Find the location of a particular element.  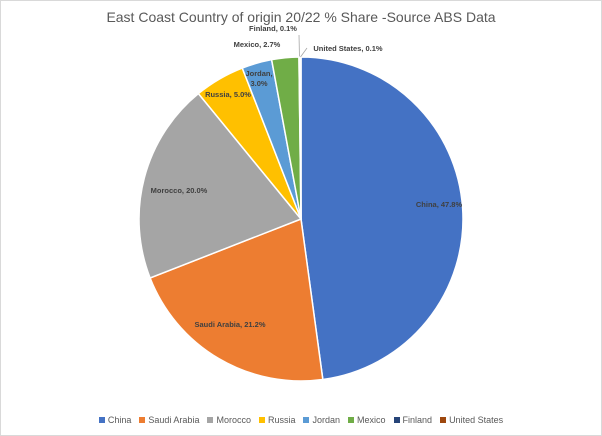

legend-item-finland: Finland is located at coordinates (413, 420).